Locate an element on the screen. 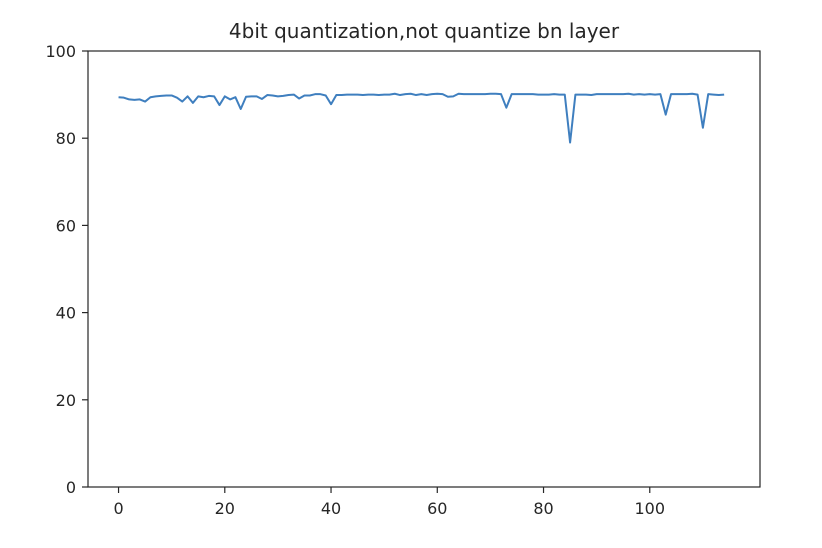 The height and width of the screenshot is (548, 822). y-tick-label: 0 is located at coordinates (71, 487).